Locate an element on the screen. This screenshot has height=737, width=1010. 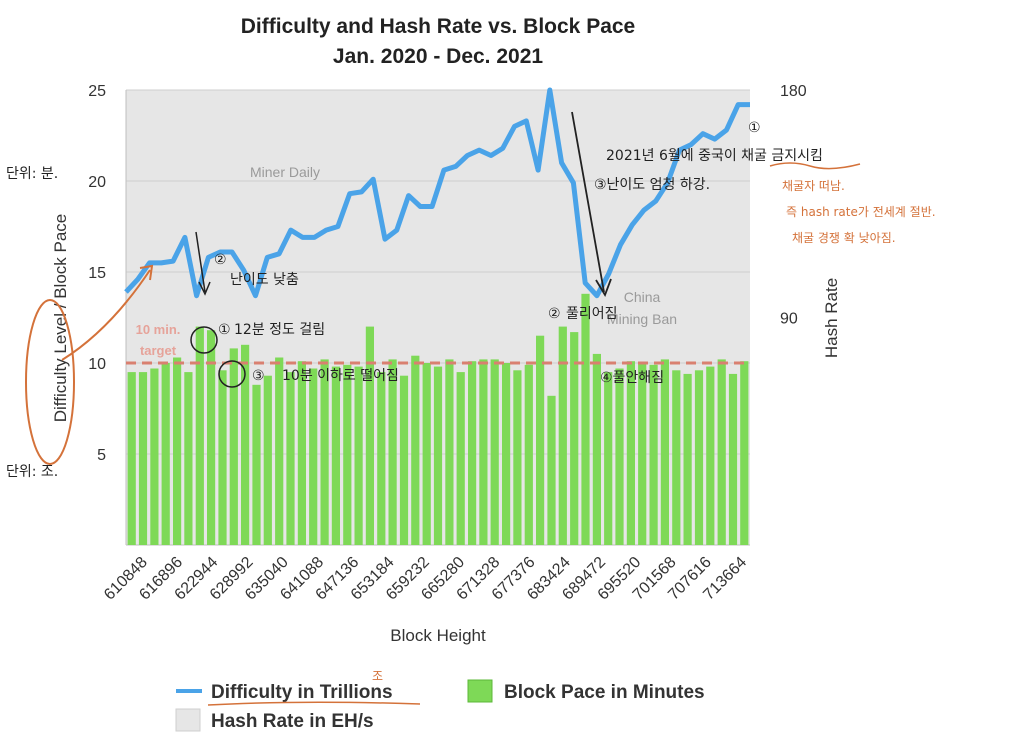
chart-subtitle: Jan. 2020 - Dec. 2021 is located at coordinates (438, 56).